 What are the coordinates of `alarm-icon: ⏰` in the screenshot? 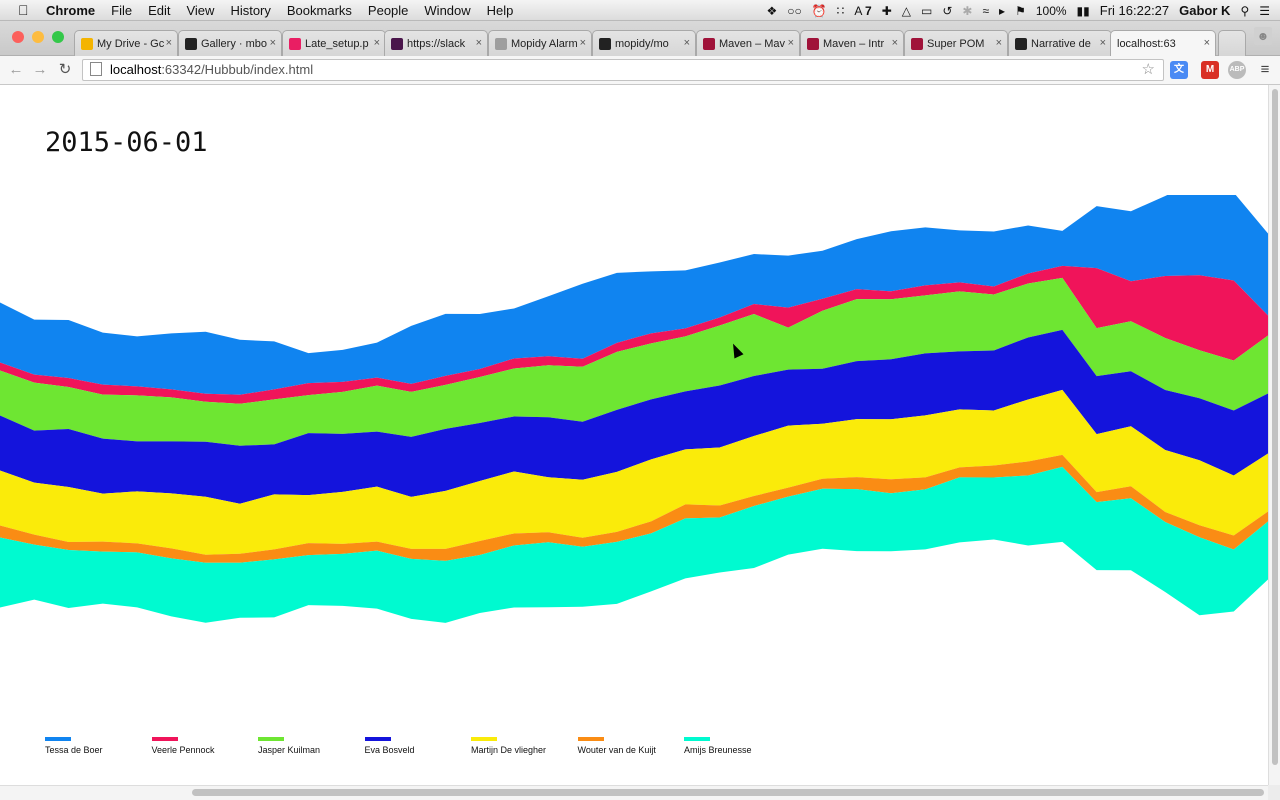 It's located at (819, 10).